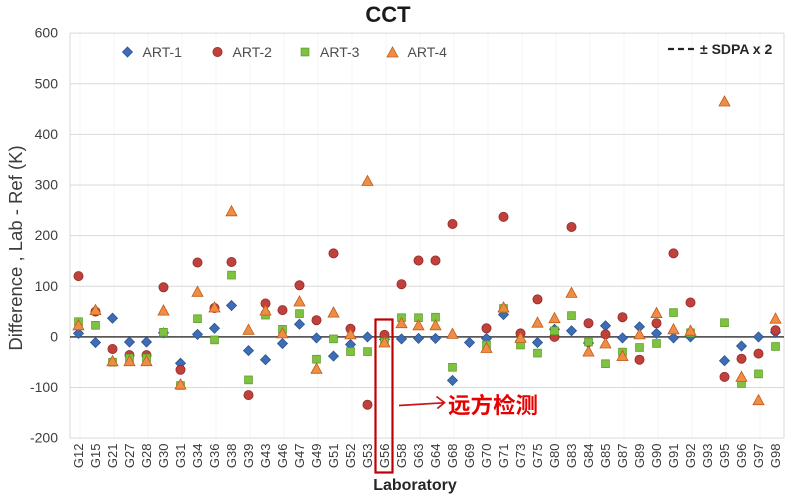  Describe the element at coordinates (486, 456) in the screenshot. I see `svg-text: G70` at that location.